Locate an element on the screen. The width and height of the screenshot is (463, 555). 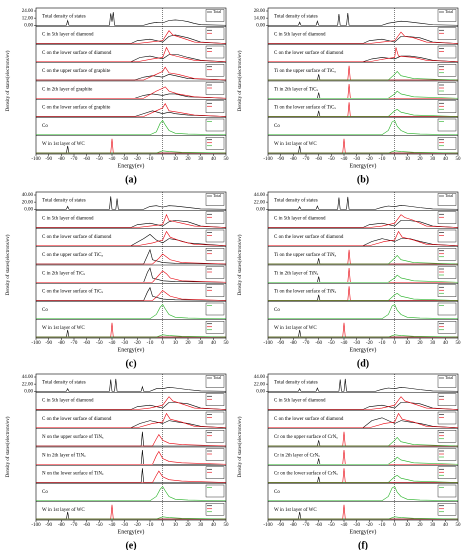
y-tick-label: 12.00 is located at coordinates (28, 18).